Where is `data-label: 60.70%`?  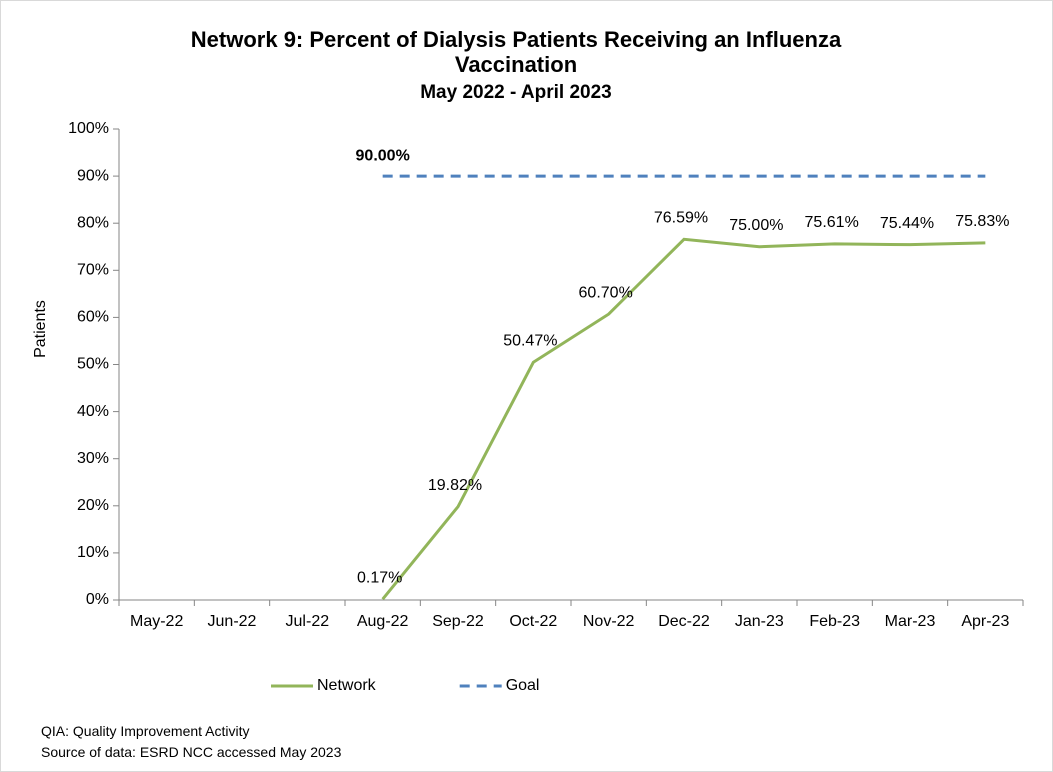 data-label: 60.70% is located at coordinates (606, 292).